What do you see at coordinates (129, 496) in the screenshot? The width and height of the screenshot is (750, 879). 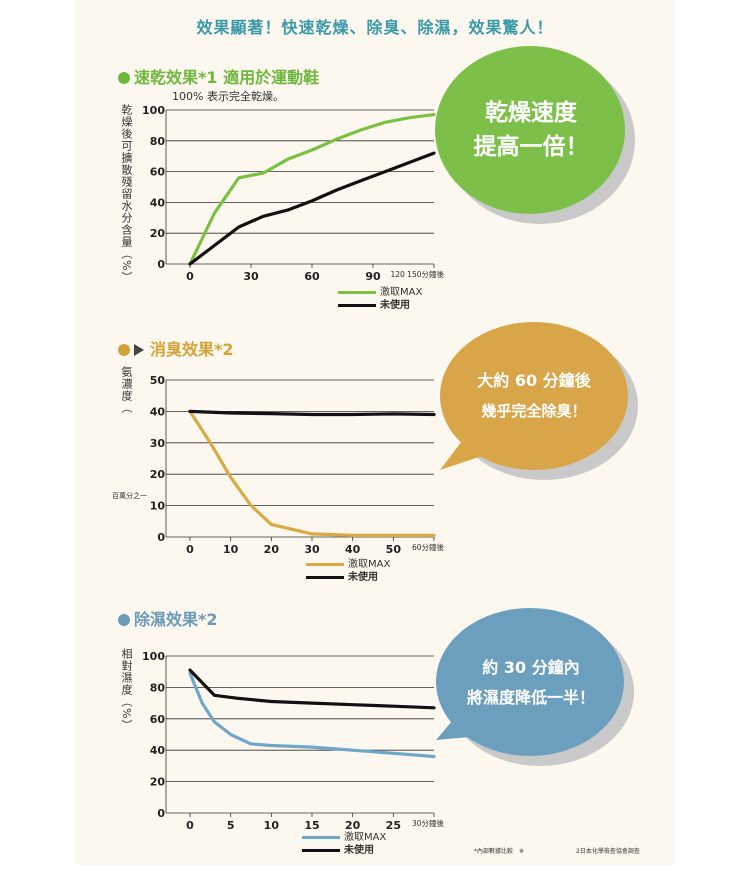 I see `unit-note-deodor: 百萬分之一` at bounding box center [129, 496].